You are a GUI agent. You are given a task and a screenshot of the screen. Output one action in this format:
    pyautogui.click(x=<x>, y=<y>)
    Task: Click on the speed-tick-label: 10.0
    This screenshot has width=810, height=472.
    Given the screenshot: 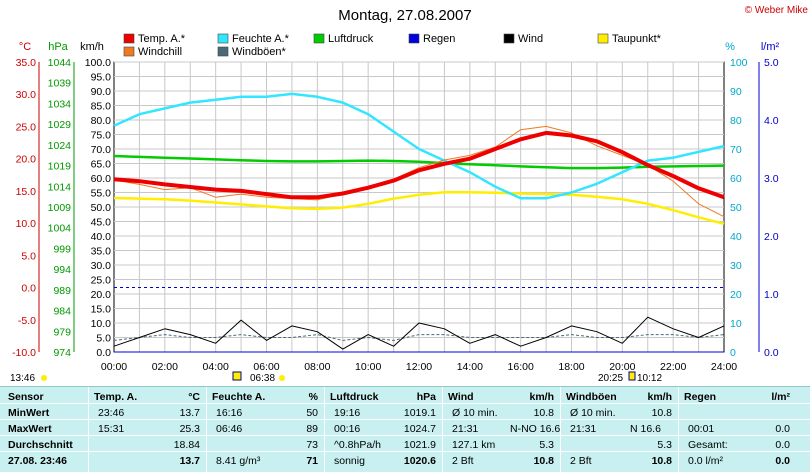 What is the action you would take?
    pyautogui.click(x=101, y=324)
    